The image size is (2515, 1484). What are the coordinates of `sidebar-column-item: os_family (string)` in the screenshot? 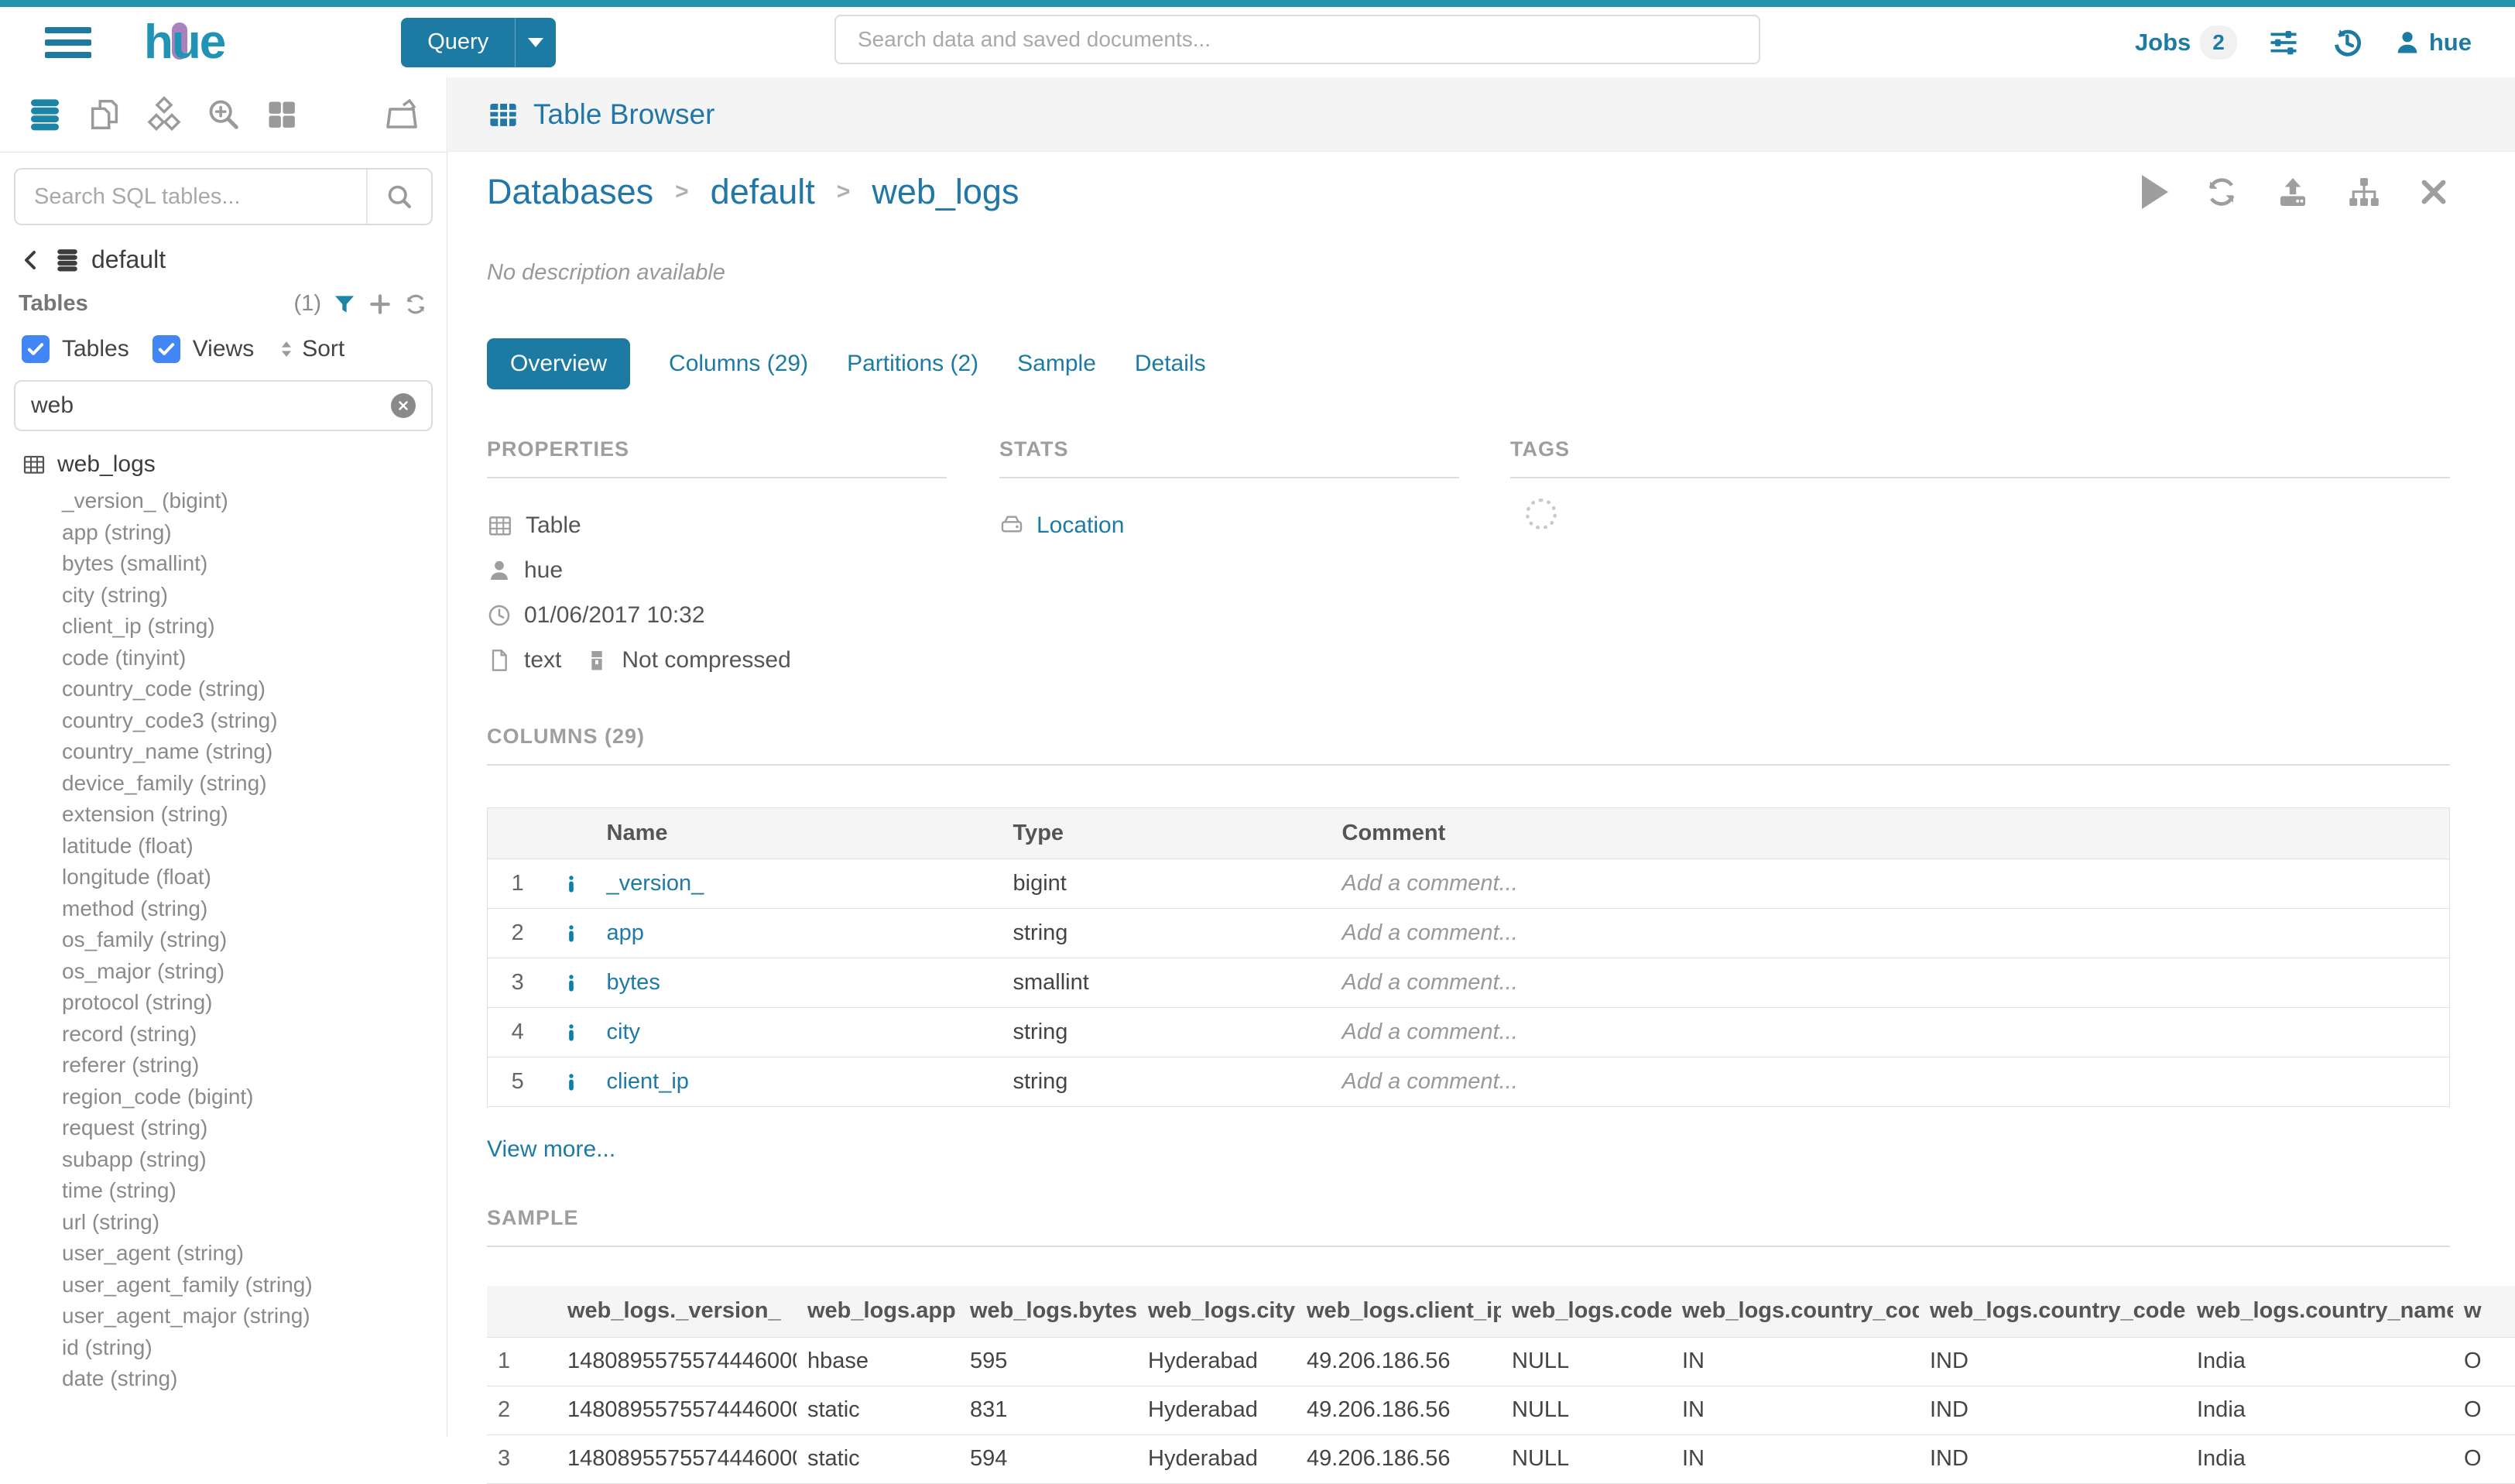 It's located at (255, 940).